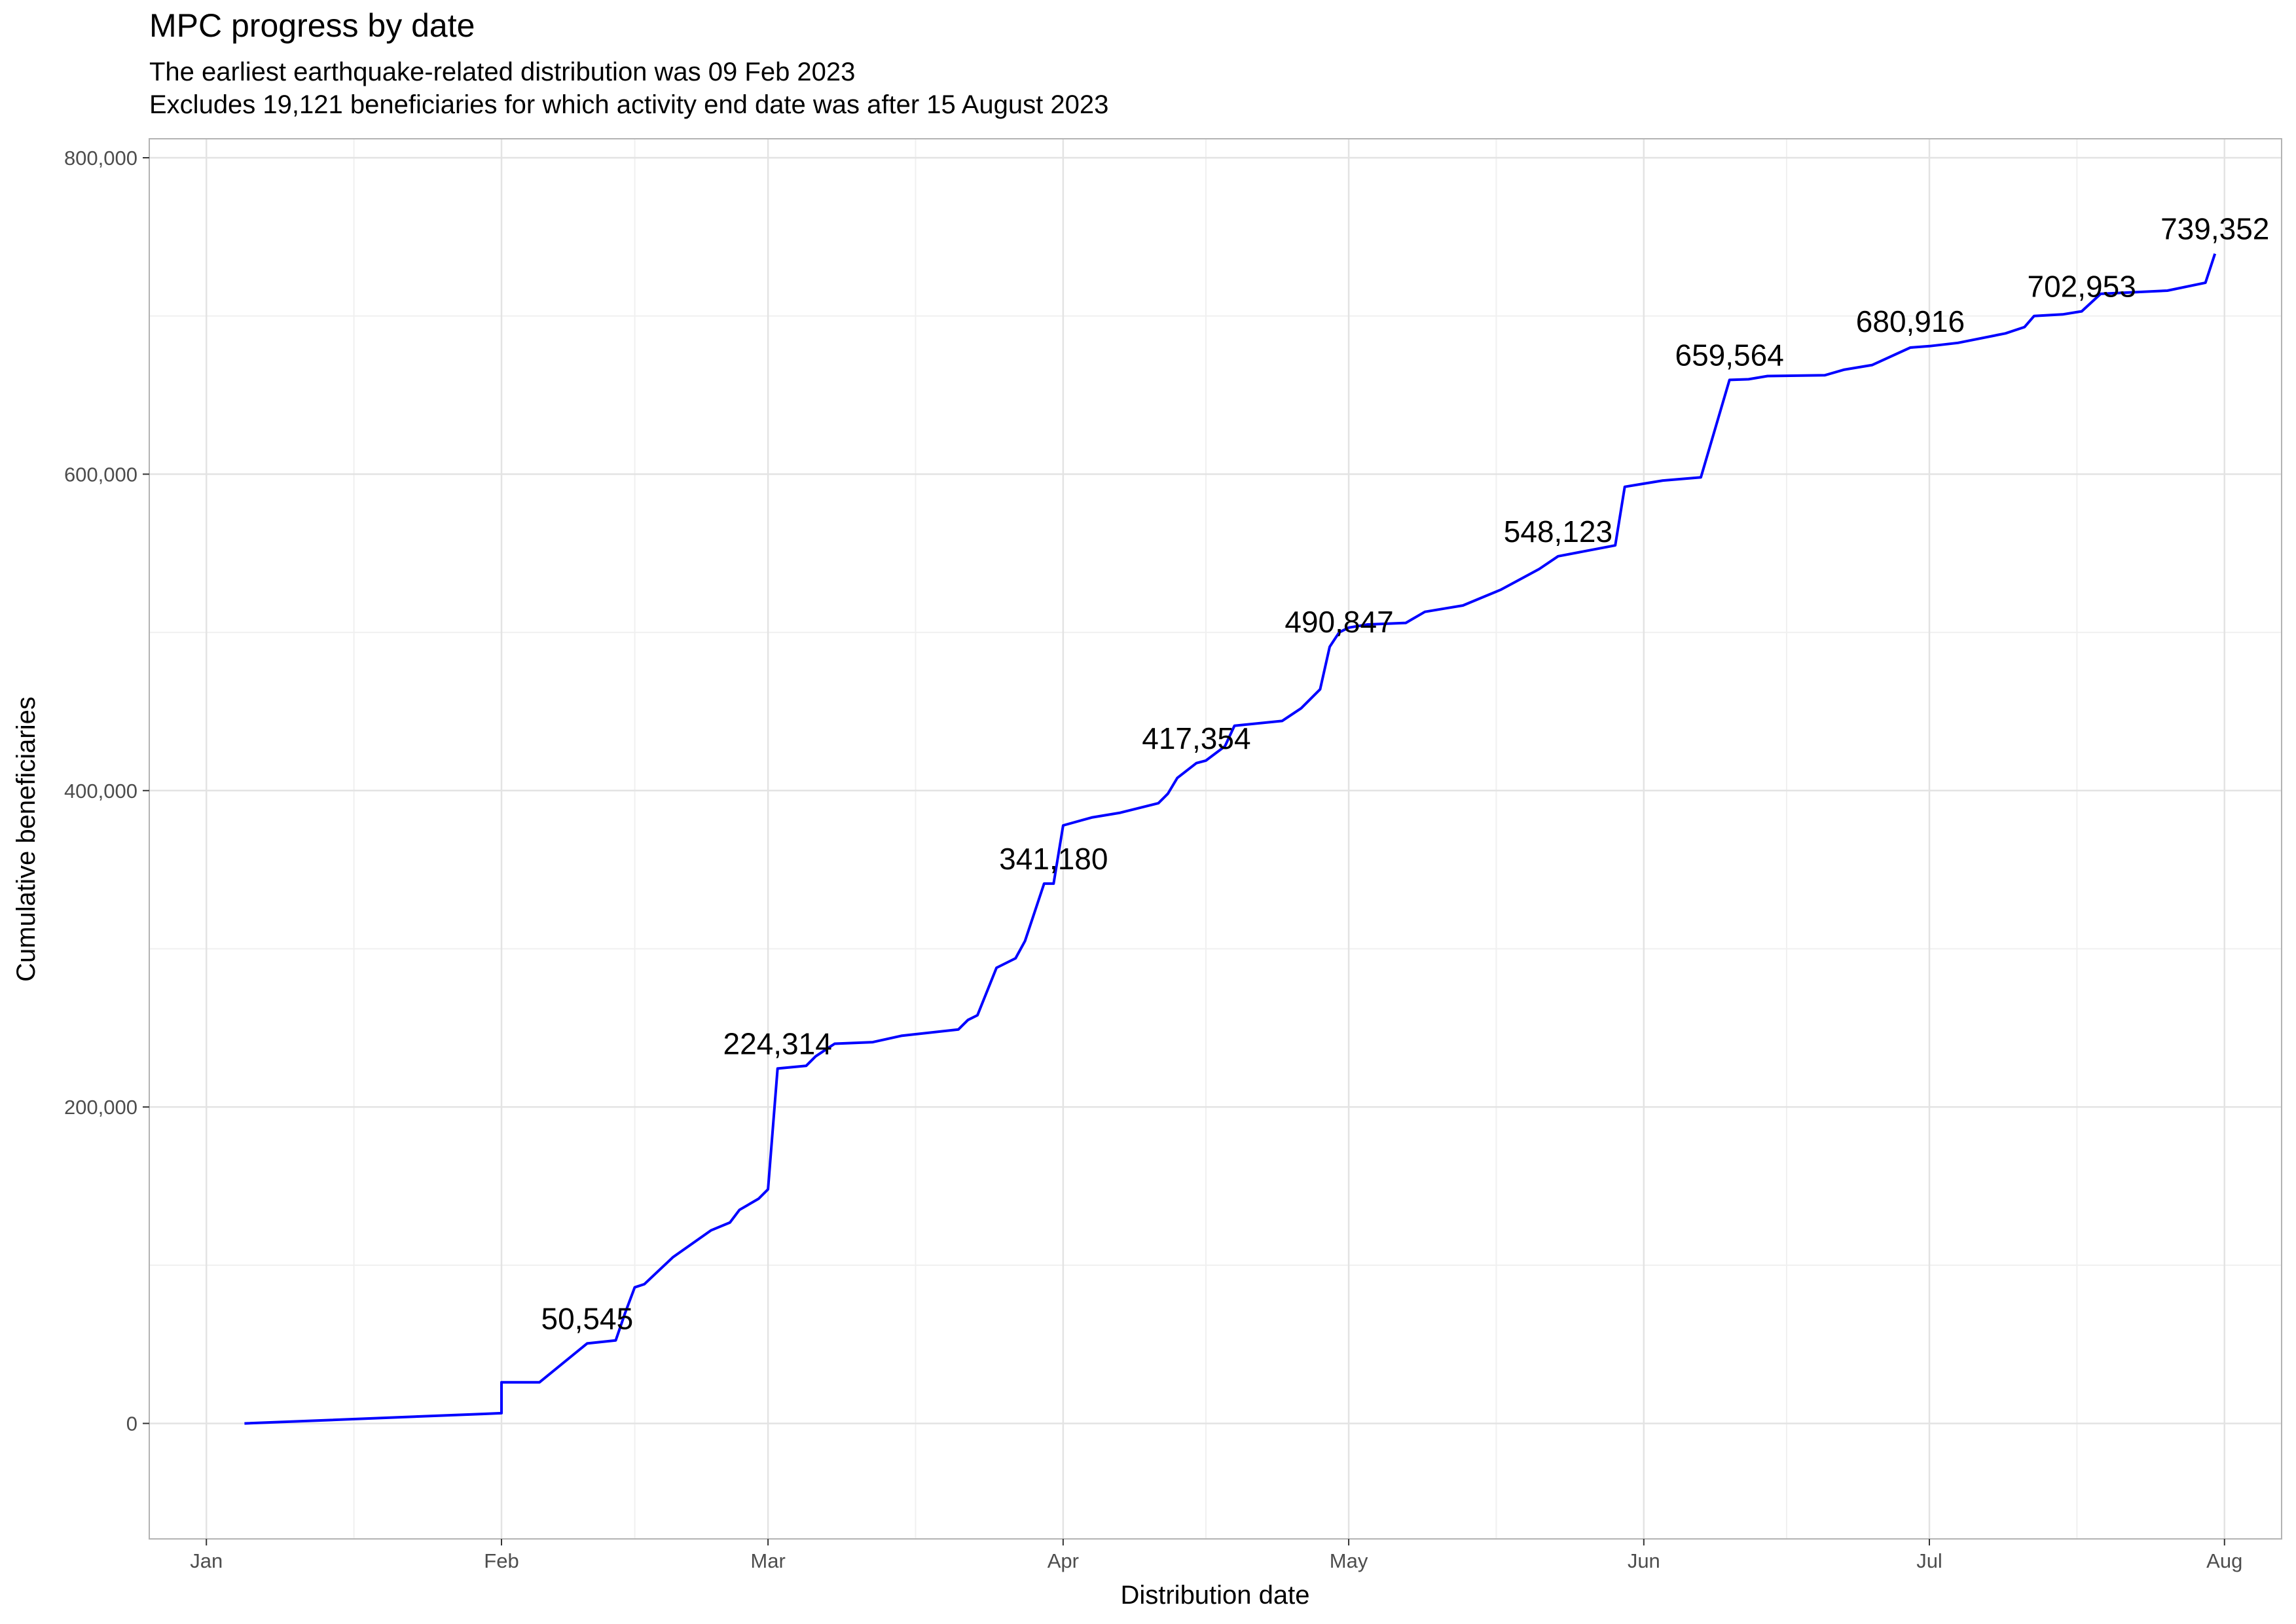 This screenshot has width=2296, height=1624. What do you see at coordinates (1053, 859) in the screenshot?
I see `value-label: 341,180` at bounding box center [1053, 859].